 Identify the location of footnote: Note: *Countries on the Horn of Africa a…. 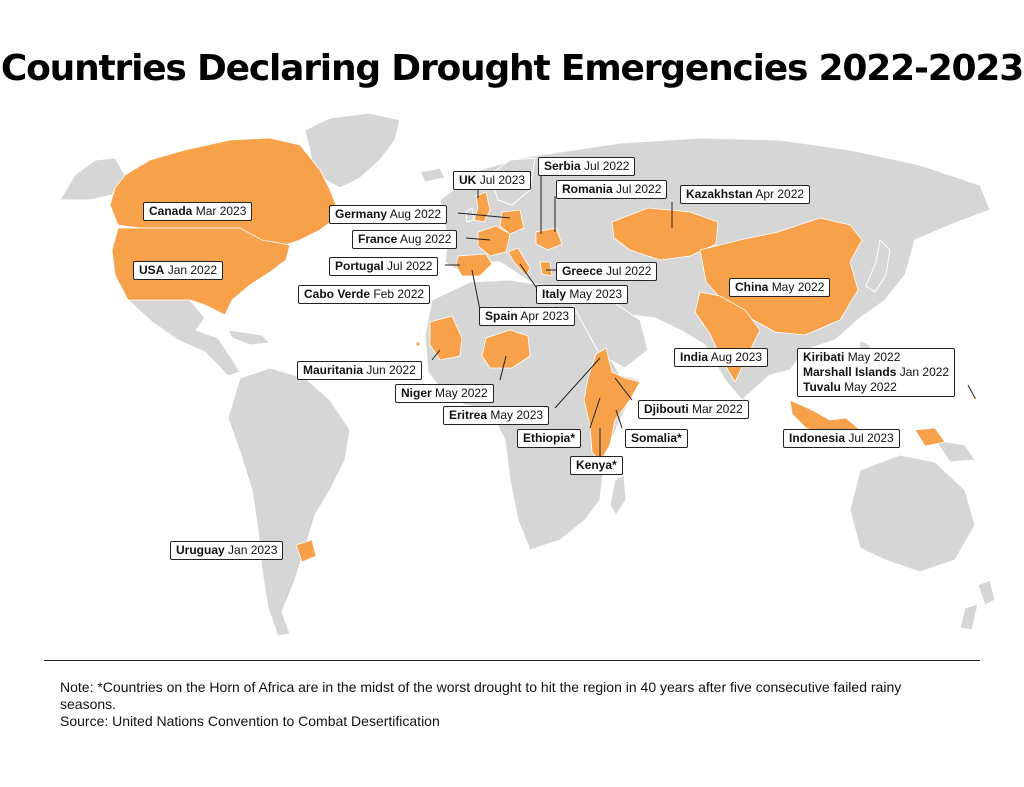
(481, 695).